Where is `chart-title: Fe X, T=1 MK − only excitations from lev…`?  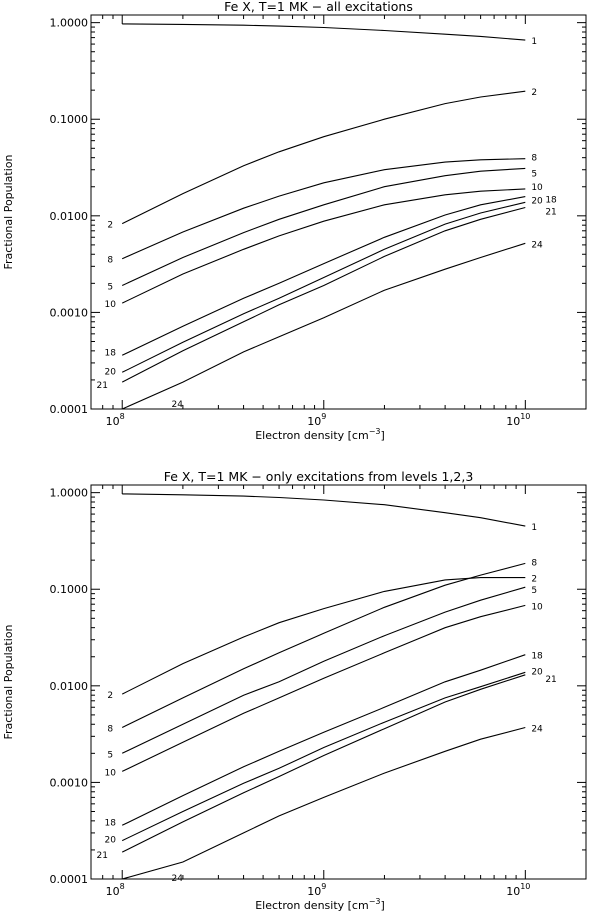
chart-title: Fe X, T=1 MK − only excitations from lev… is located at coordinates (319, 476).